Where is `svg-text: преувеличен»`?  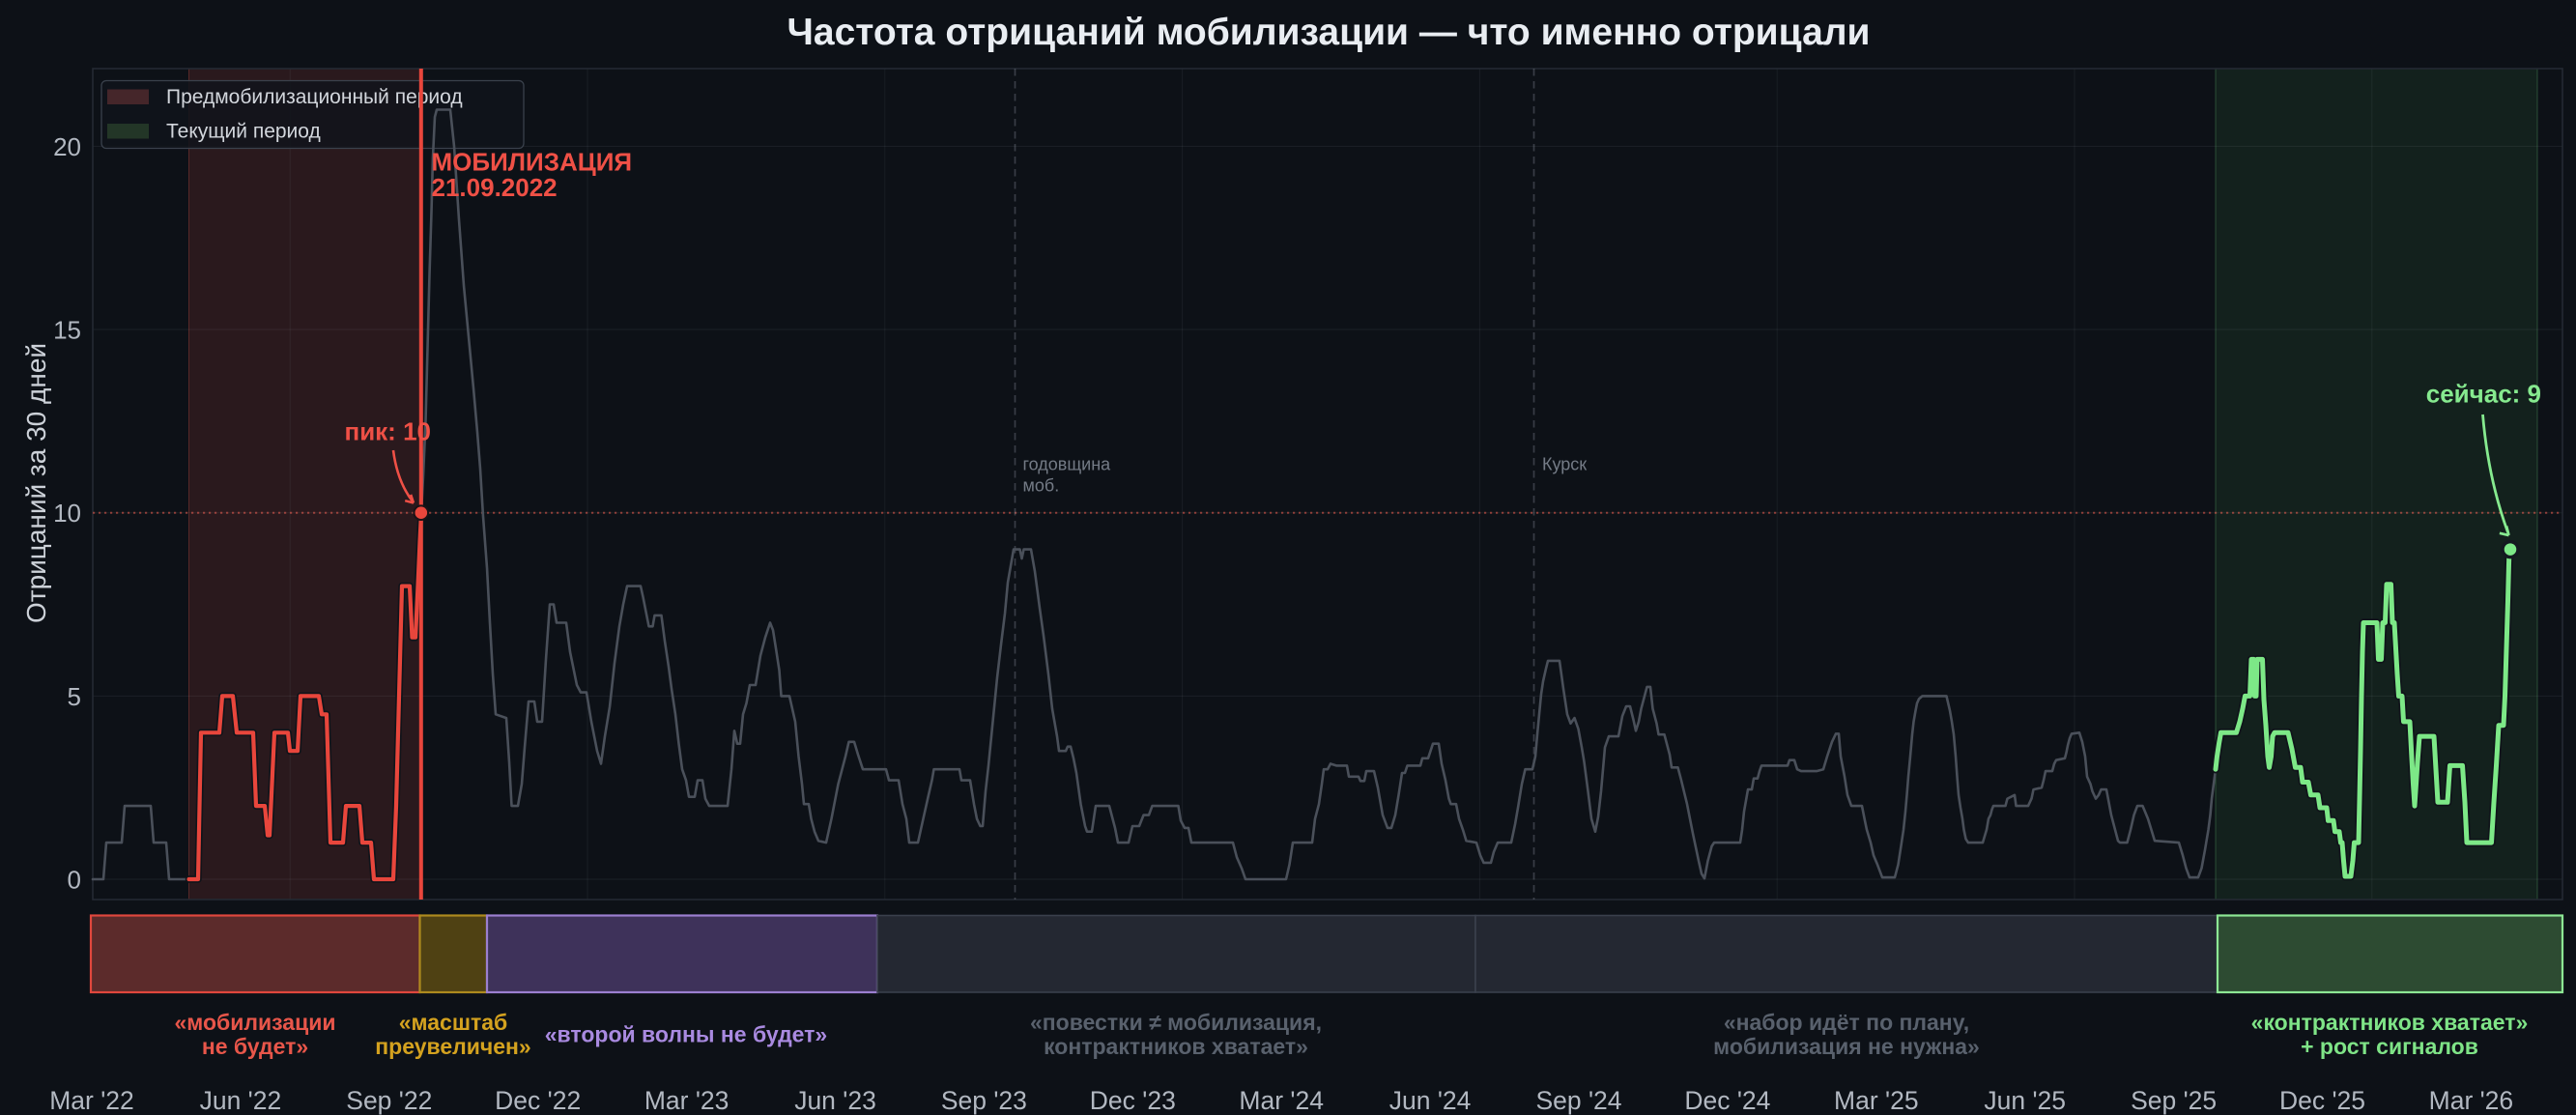 svg-text: преувеличен» is located at coordinates (453, 1046).